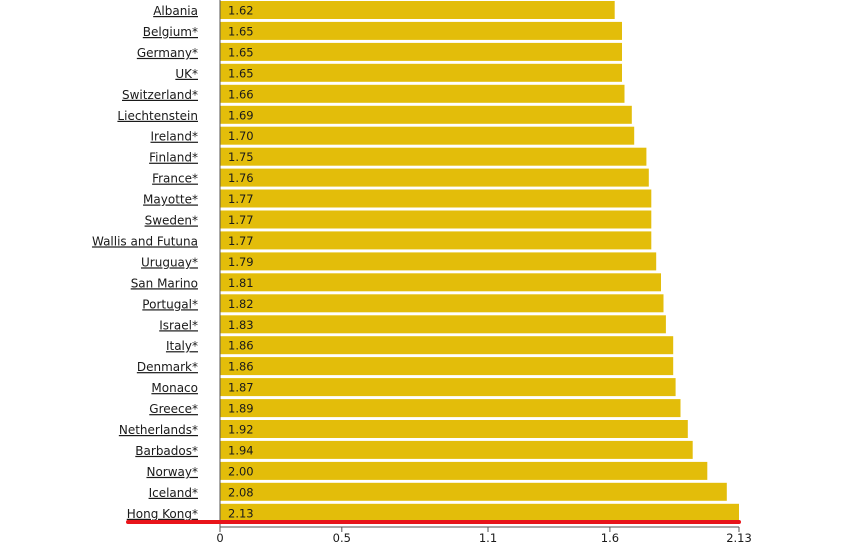 This screenshot has height=550, width=853. Describe the element at coordinates (174, 137) in the screenshot. I see `category-label: Ireland*` at that location.